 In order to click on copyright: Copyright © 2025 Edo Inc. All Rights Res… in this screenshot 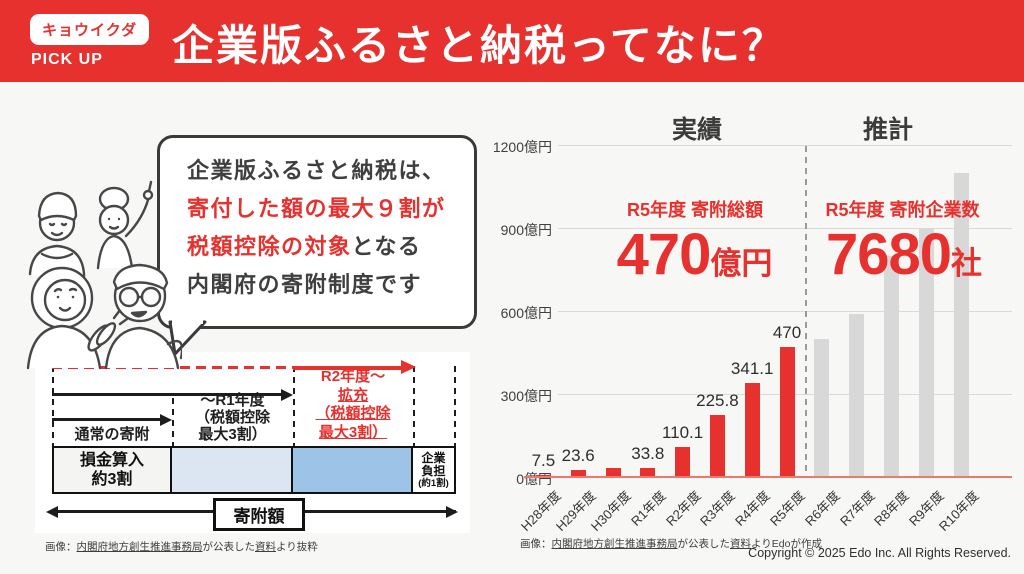, I will do `click(879, 553)`.